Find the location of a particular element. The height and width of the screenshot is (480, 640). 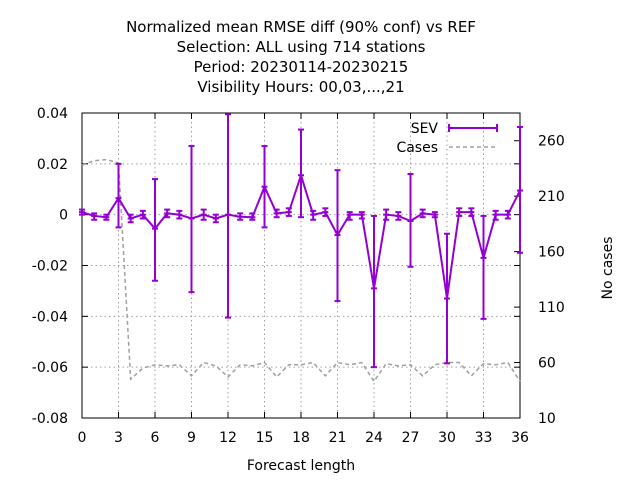

x-tick-label: 3 is located at coordinates (118, 438).